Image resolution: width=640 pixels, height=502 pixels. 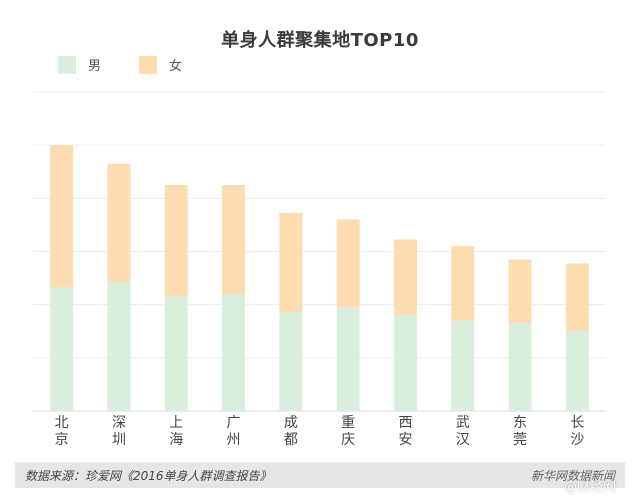 I want to click on legend-swatch-female, so click(x=148, y=64).